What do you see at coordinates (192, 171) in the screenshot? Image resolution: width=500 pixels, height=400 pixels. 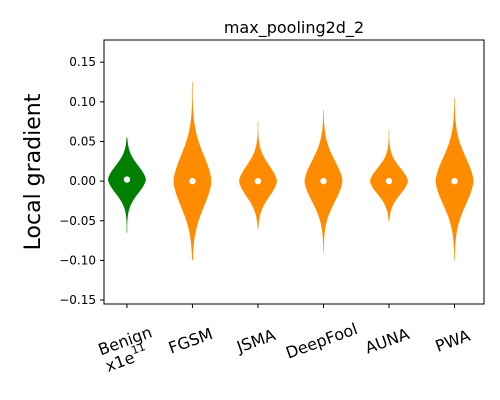 I see `violin-fgsm` at bounding box center [192, 171].